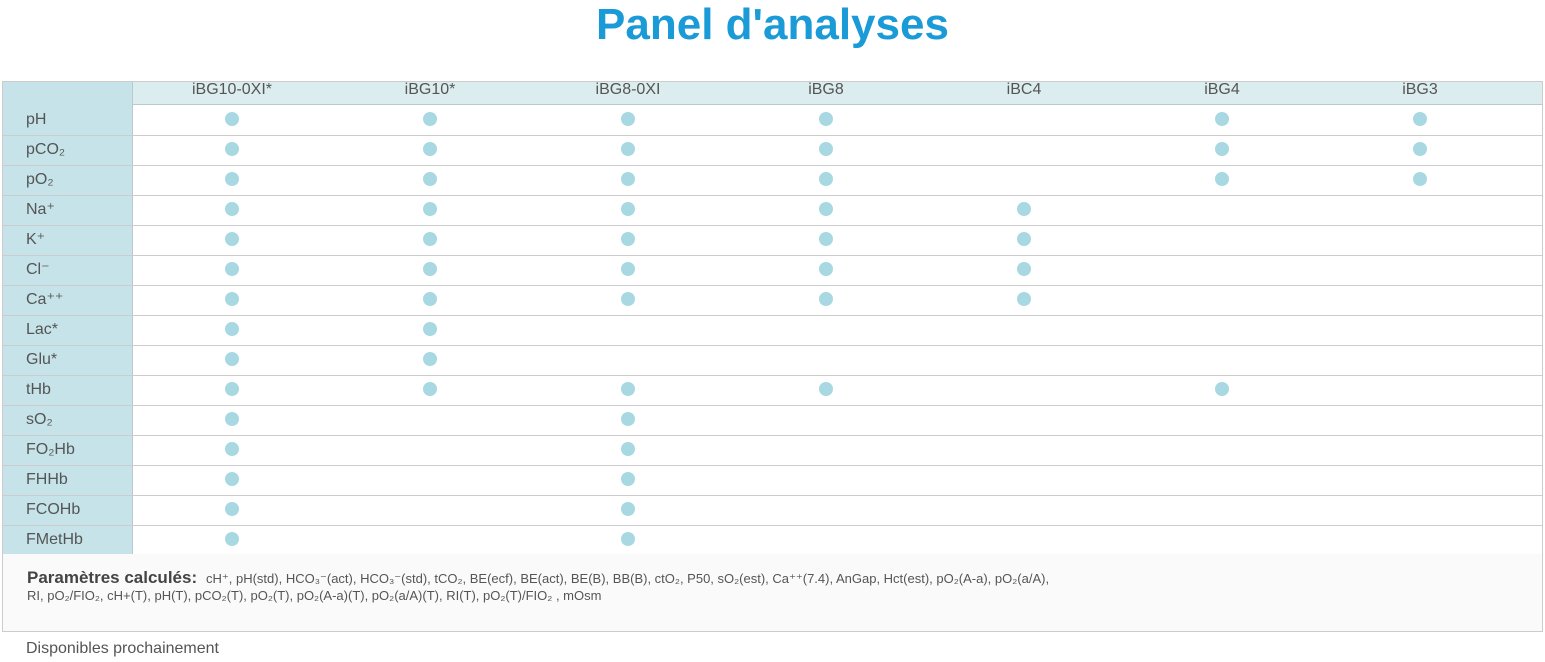 This screenshot has height=662, width=1545. I want to click on column-header: iBG3, so click(1420, 89).